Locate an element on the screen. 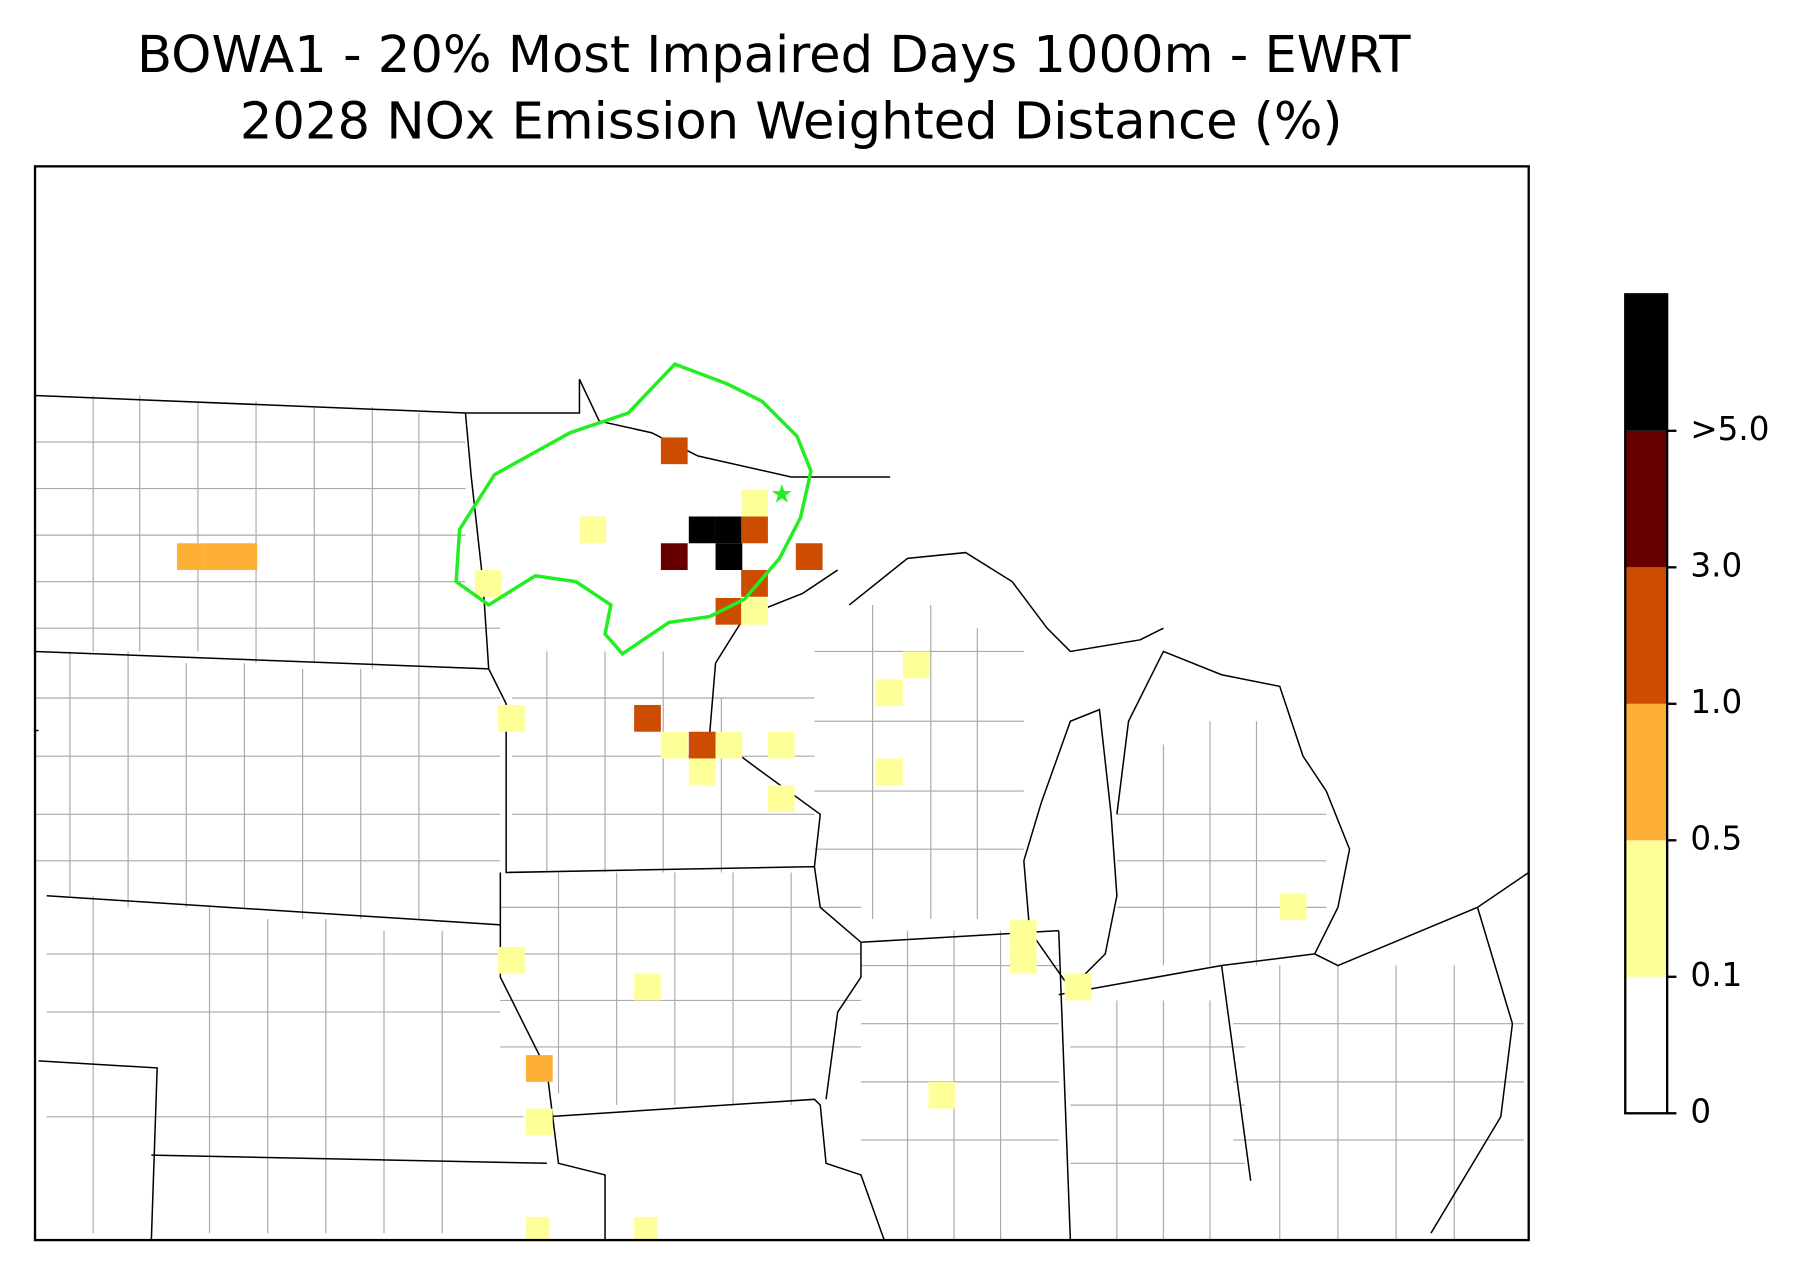  colorbar-label: 0.1 is located at coordinates (1716, 975).